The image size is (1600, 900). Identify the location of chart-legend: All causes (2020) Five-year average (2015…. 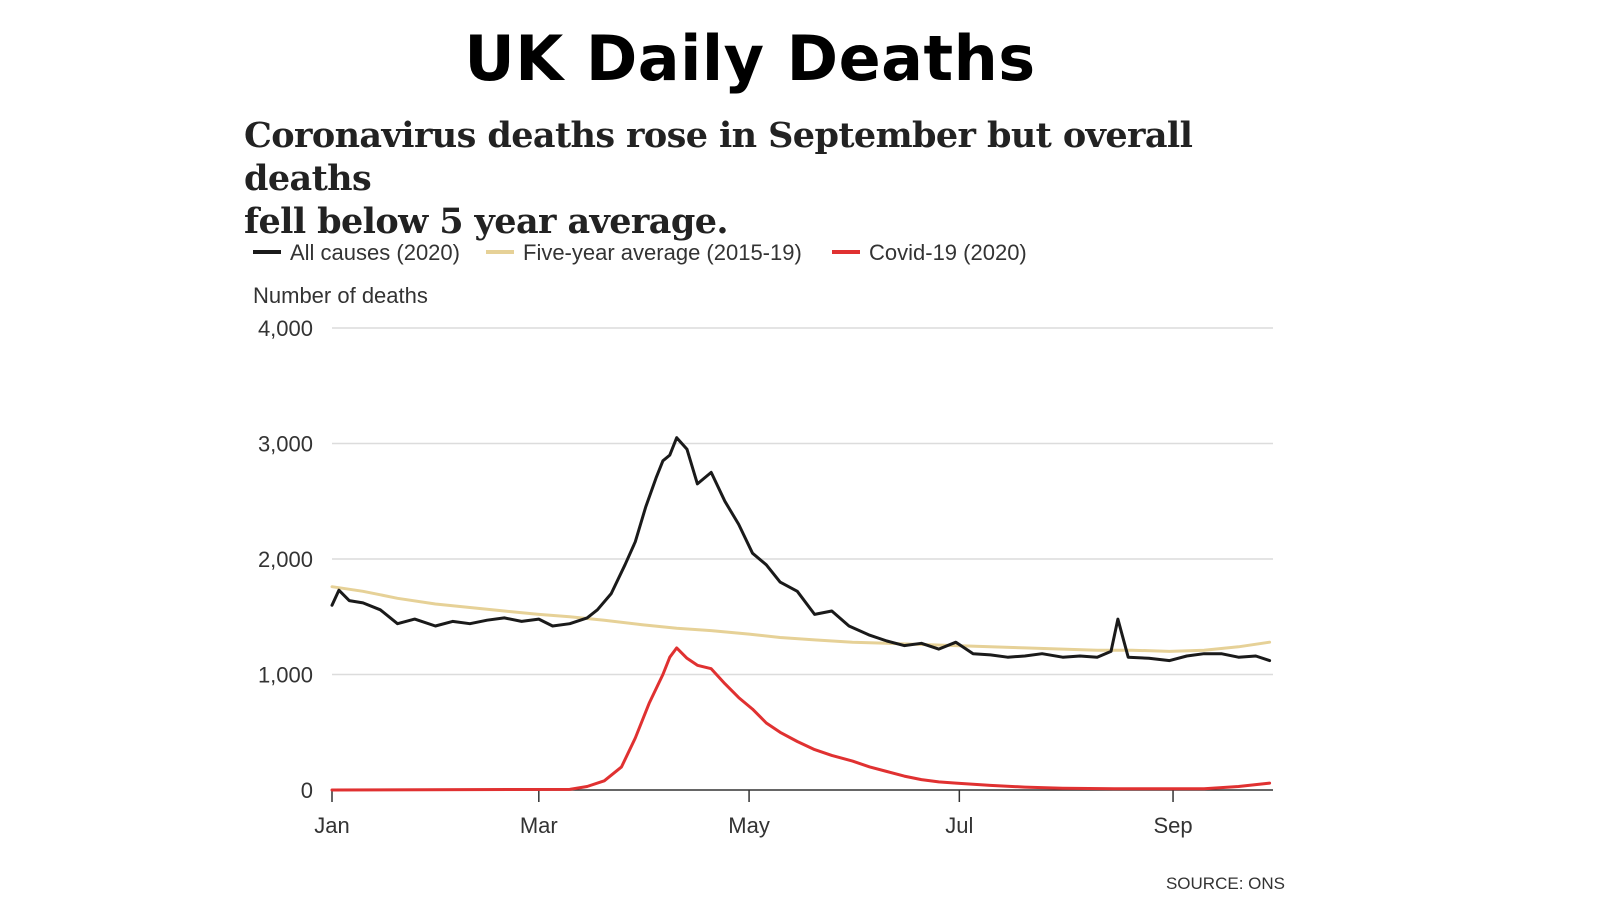
(640, 252).